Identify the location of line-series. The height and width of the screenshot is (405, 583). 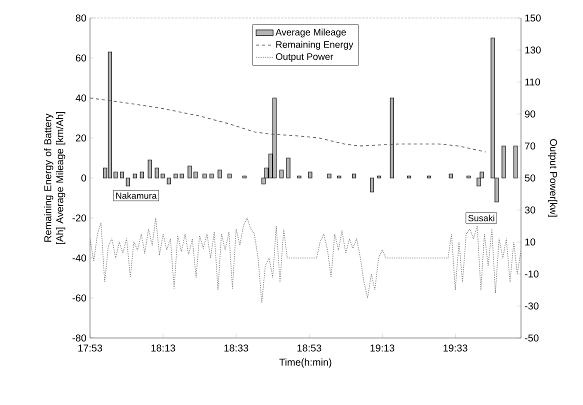
(288, 125).